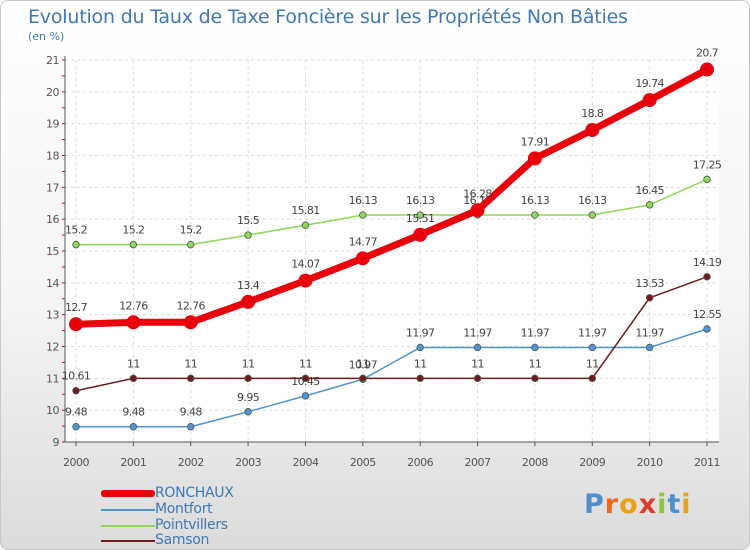 Image resolution: width=750 pixels, height=550 pixels. What do you see at coordinates (46, 36) in the screenshot?
I see `y-axis-unit-label: (en %)` at bounding box center [46, 36].